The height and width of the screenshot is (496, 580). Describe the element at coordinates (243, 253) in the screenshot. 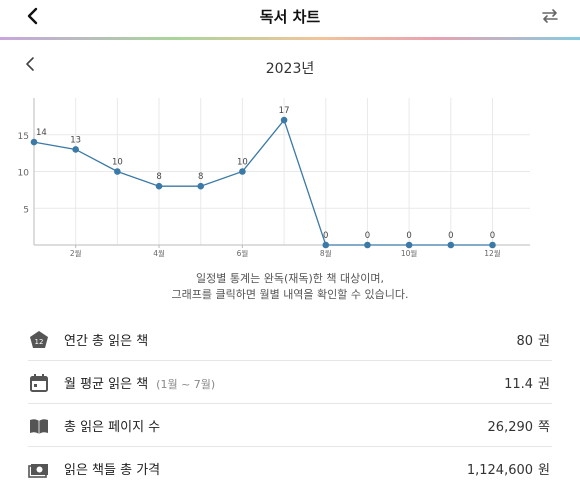

I see `x-tick-label: 6월` at that location.